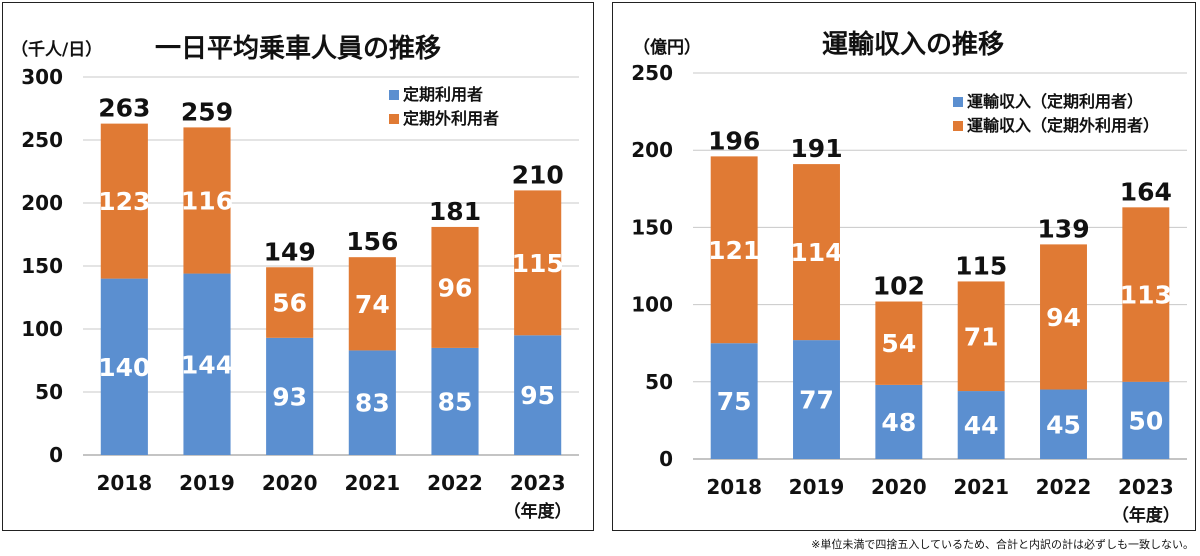 The width and height of the screenshot is (1200, 556). I want to click on total-label: 181, so click(455, 211).